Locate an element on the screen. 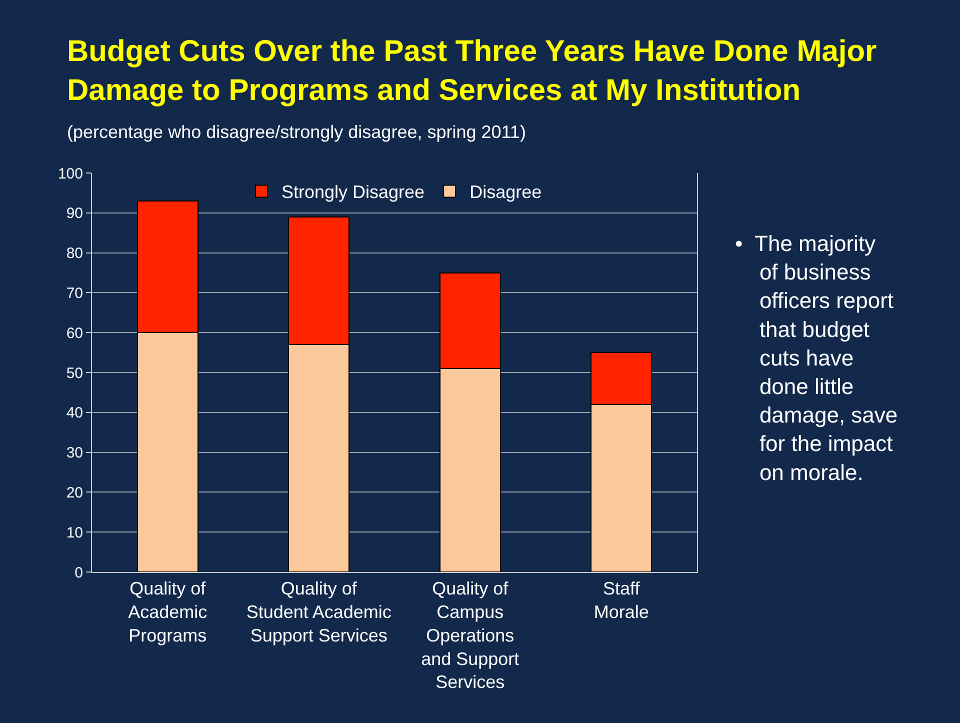  y-tick-label: 40 is located at coordinates (74, 413).